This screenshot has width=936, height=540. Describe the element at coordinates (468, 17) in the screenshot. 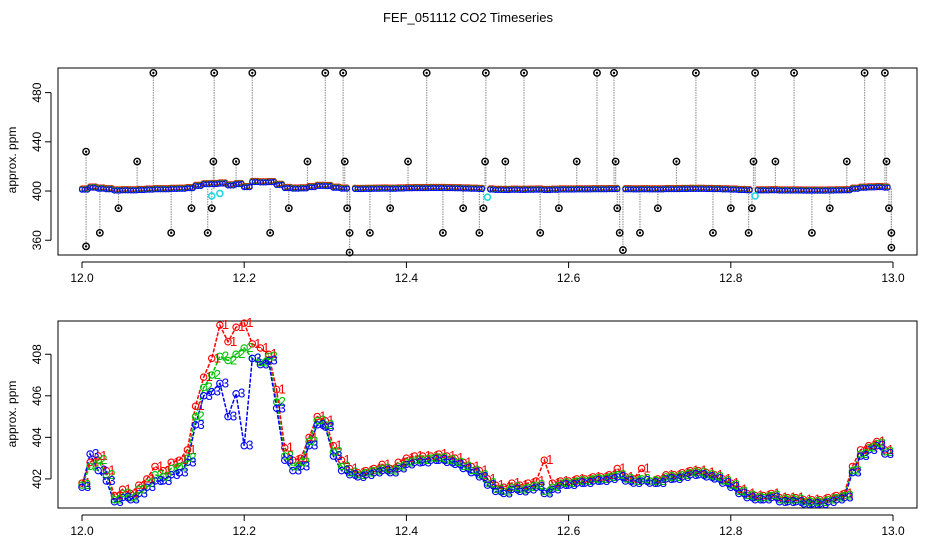

I see `figure-title: FEF_051112 CO2 Timeseries` at that location.